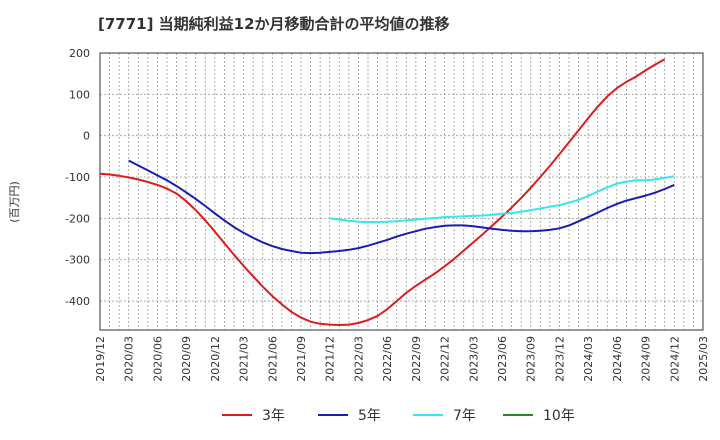 This screenshot has height=440, width=720. I want to click on y-tick-label: -100, so click(77, 177).